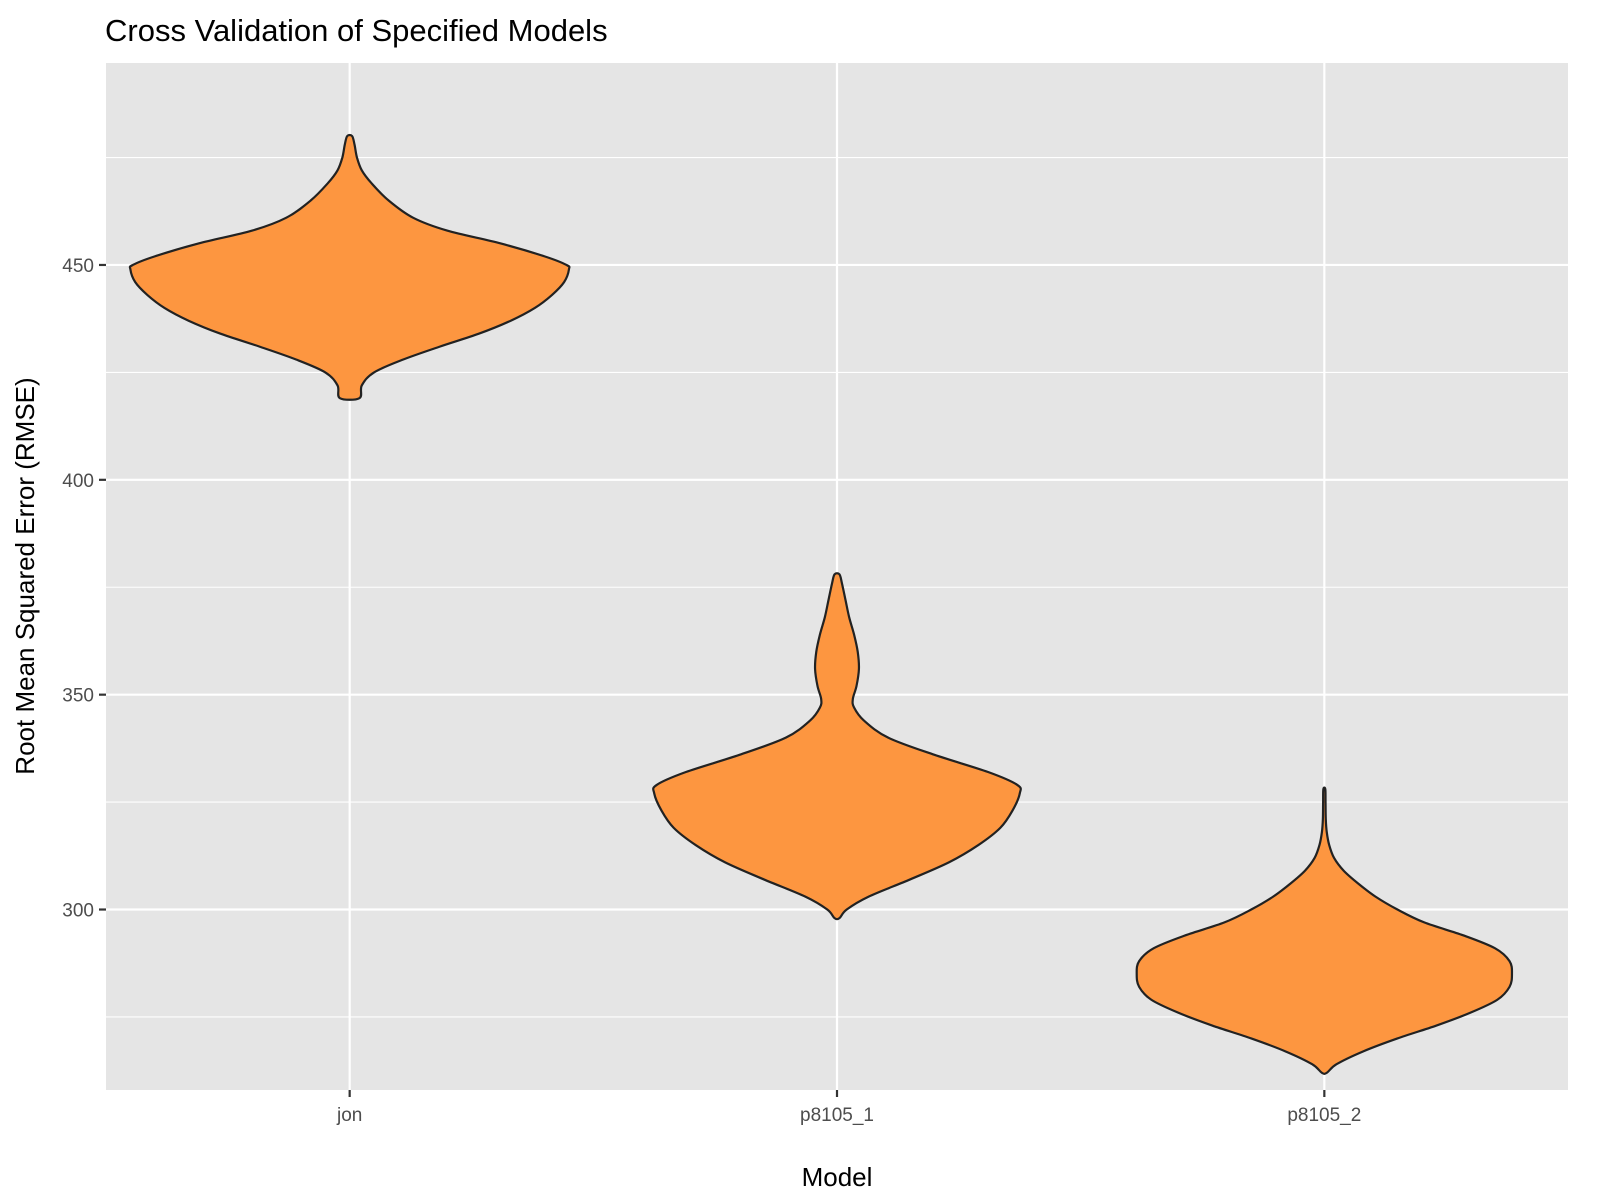 This screenshot has height=1200, width=1600. Describe the element at coordinates (349, 1115) in the screenshot. I see `x-tick-label: jon` at that location.